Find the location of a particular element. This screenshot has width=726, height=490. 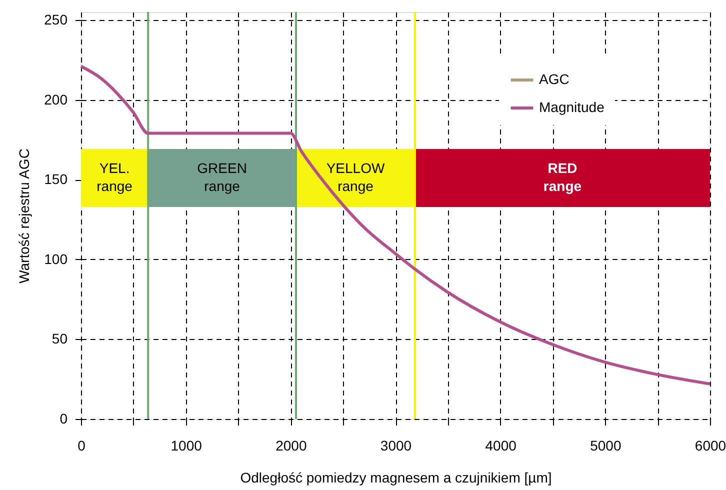

y-tick-label: 200 is located at coordinates (56, 99).